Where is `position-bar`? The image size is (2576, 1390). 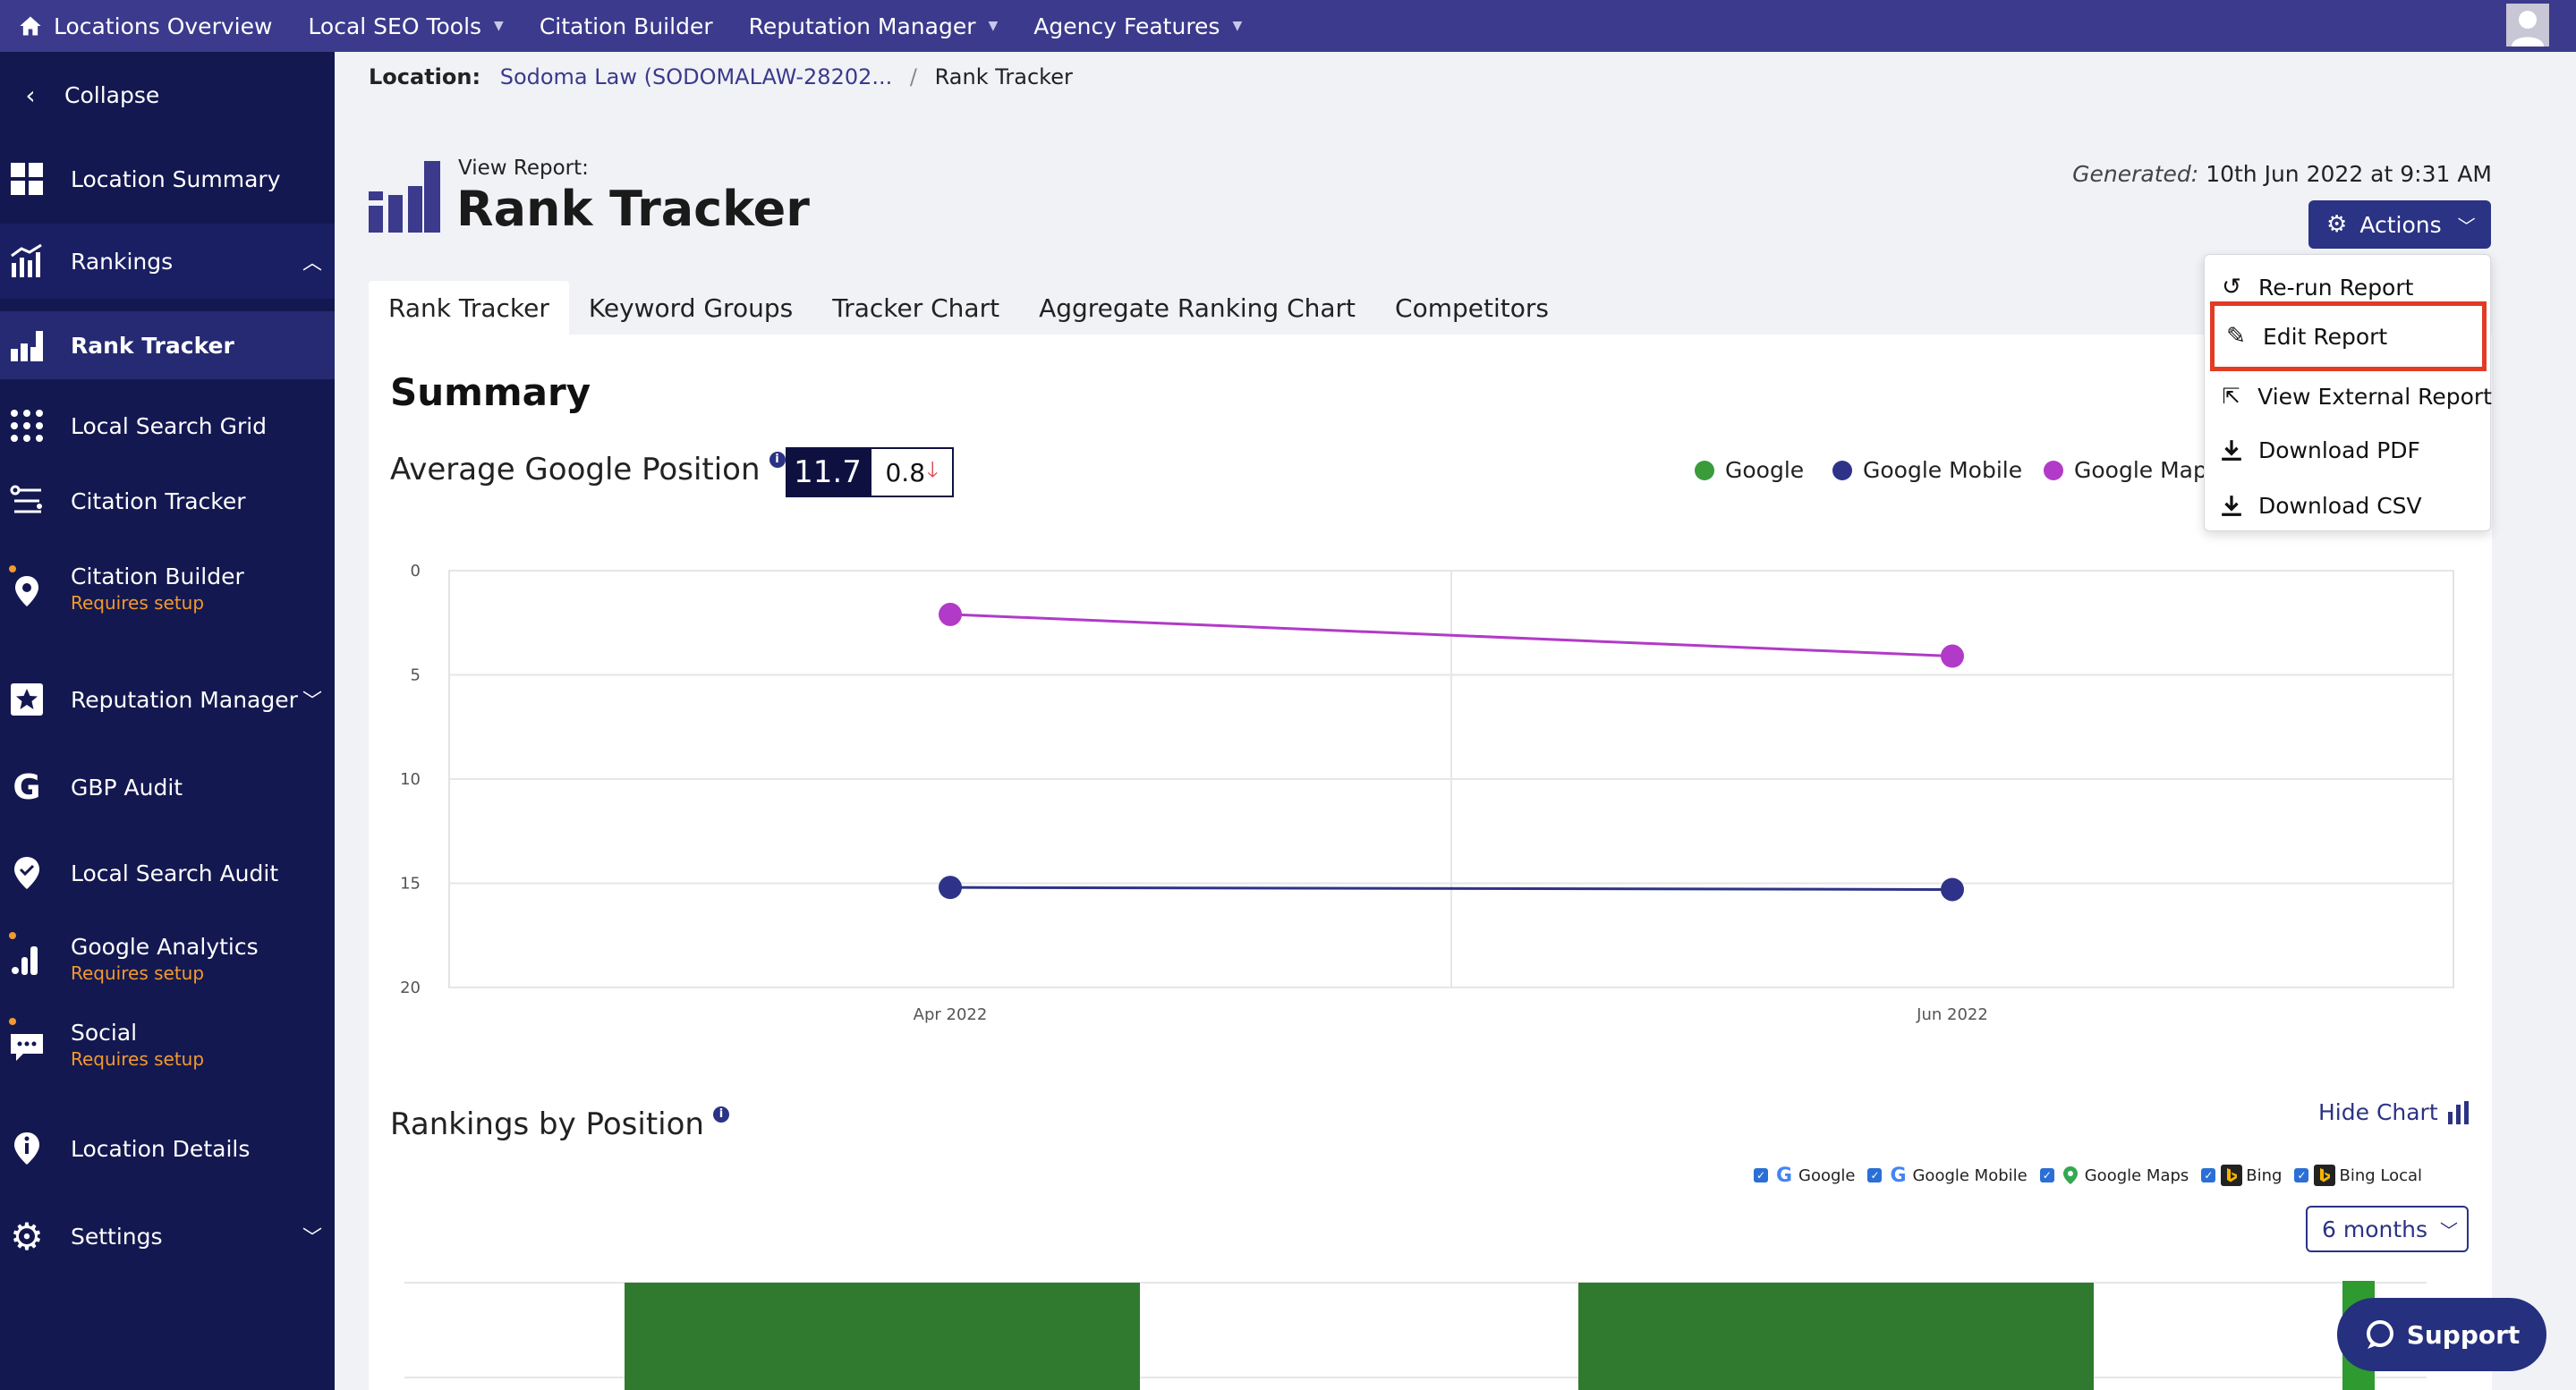 position-bar is located at coordinates (1836, 1336).